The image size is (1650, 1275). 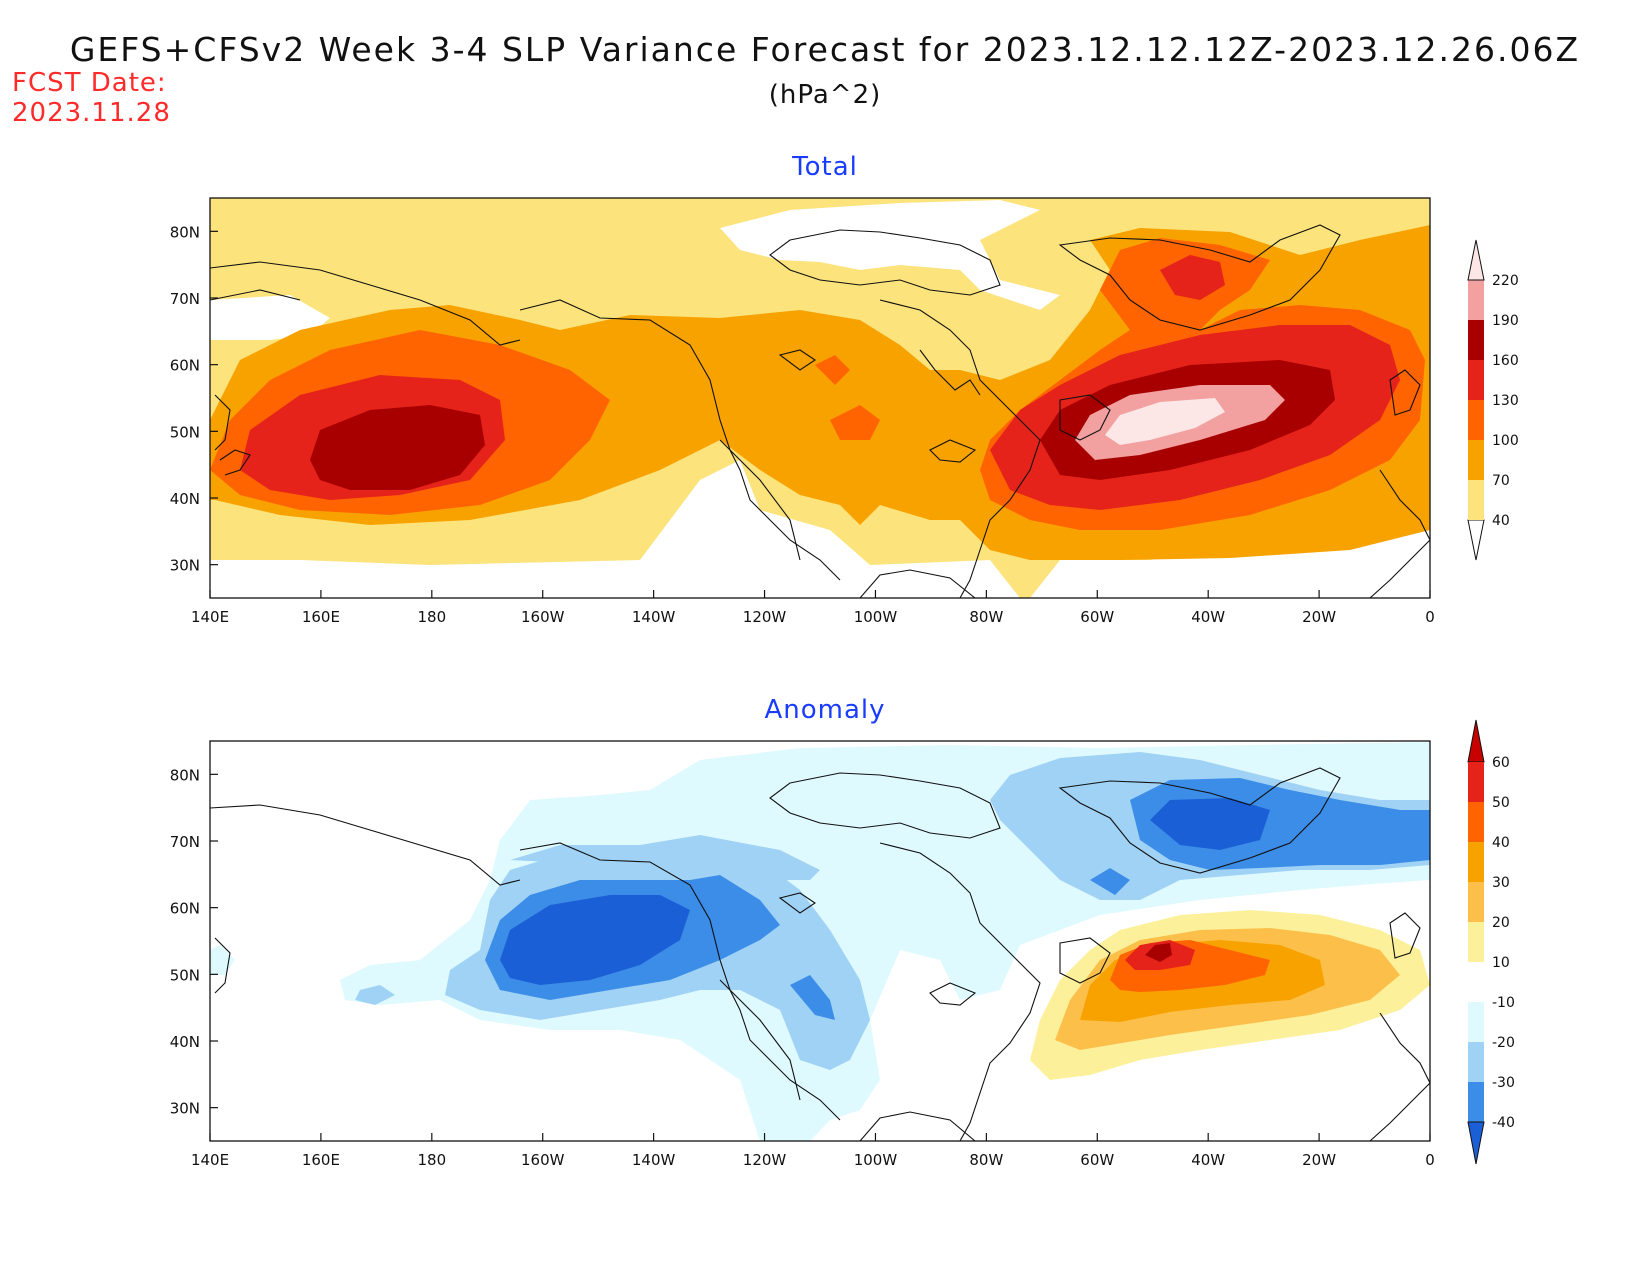 I want to click on units-label: (hPa^2), so click(x=825, y=95).